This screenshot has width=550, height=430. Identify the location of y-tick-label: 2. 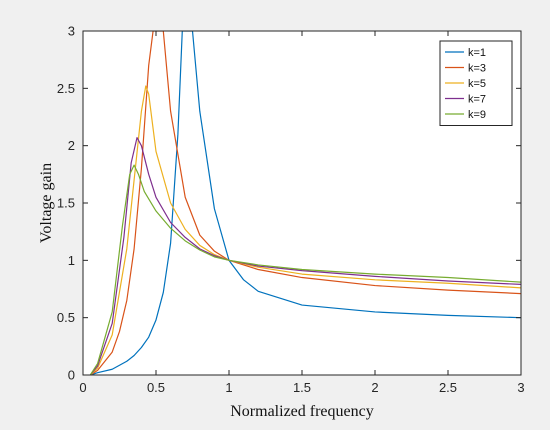
(71, 145).